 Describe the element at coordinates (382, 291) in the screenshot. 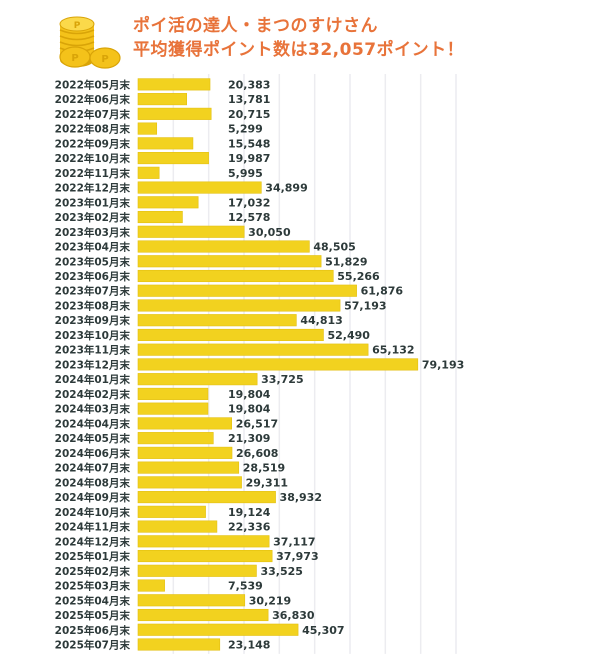

I see `value-label: 61,876` at that location.